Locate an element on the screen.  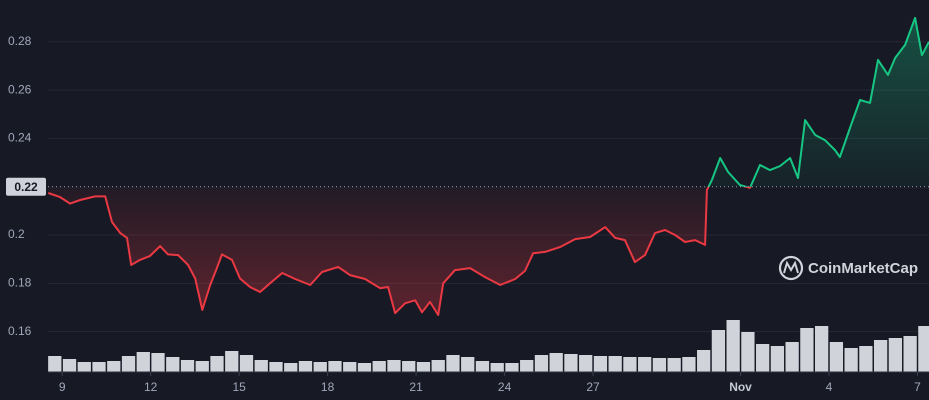
watermark: CoinMarketCap is located at coordinates (848, 268).